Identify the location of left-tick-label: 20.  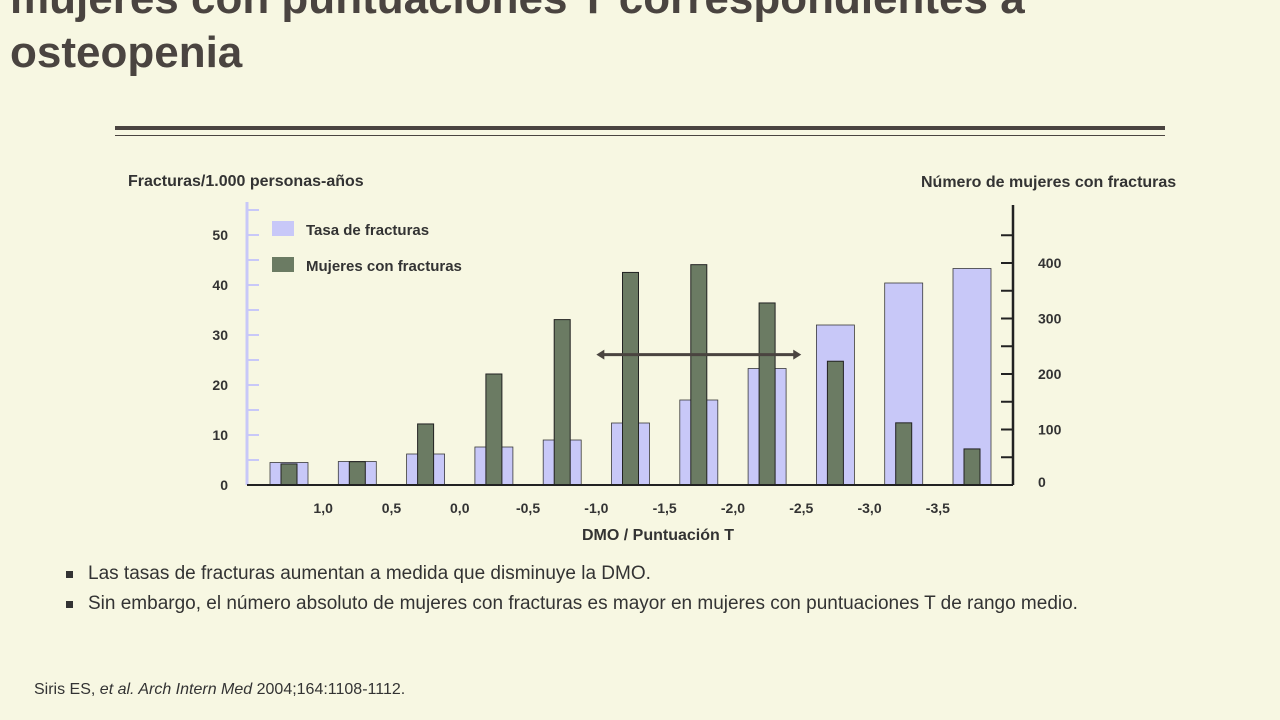
(220, 385).